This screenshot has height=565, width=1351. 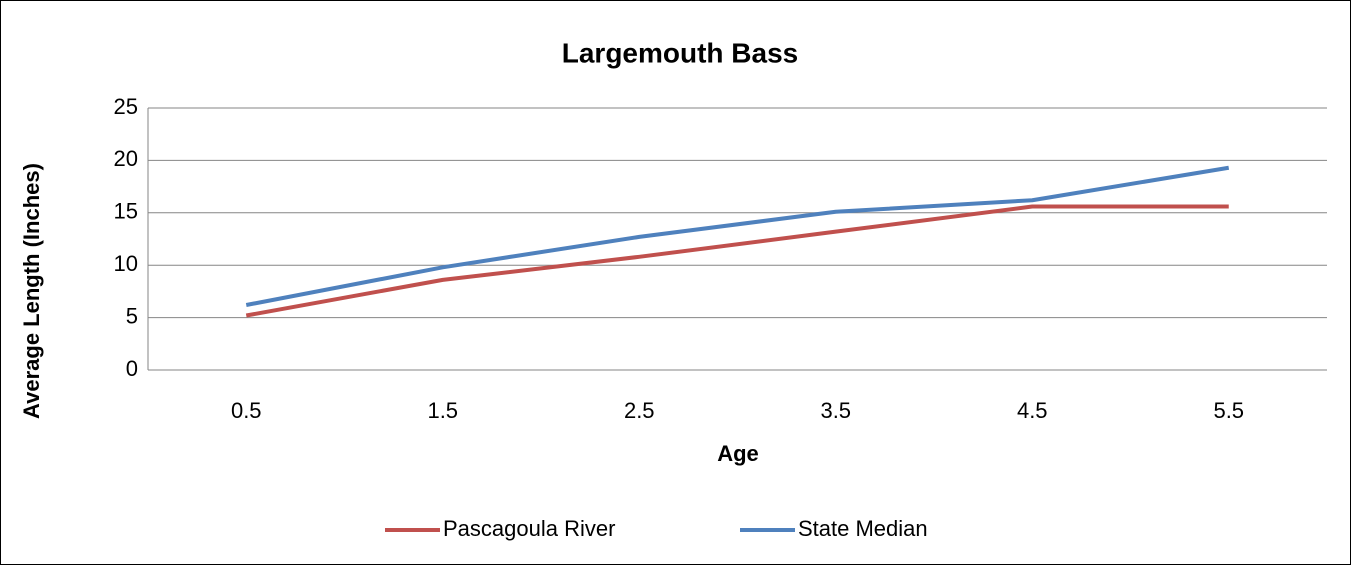 I want to click on x-tick-label: 2.5, so click(x=639, y=410).